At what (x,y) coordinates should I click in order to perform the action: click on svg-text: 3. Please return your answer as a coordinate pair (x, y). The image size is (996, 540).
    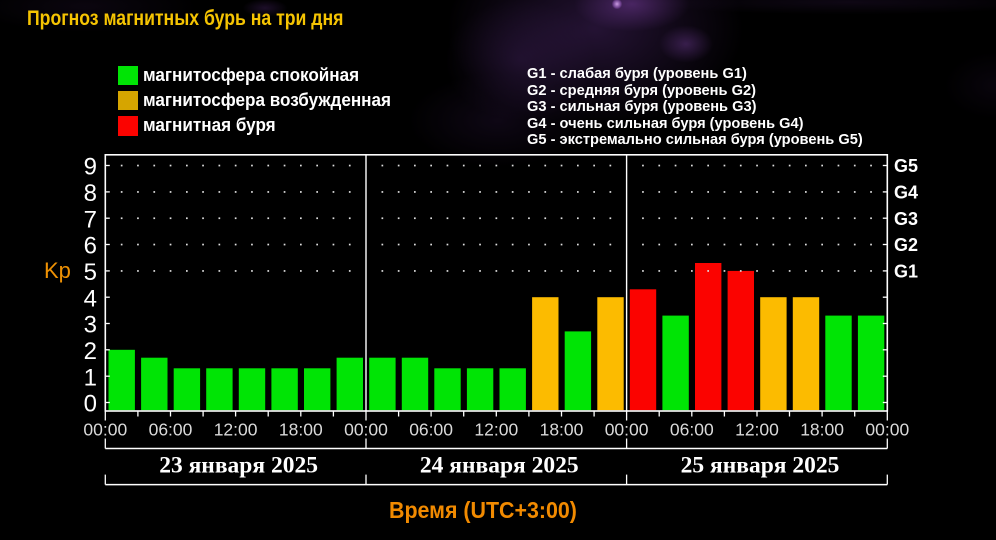
    Looking at the image, I should click on (90, 325).